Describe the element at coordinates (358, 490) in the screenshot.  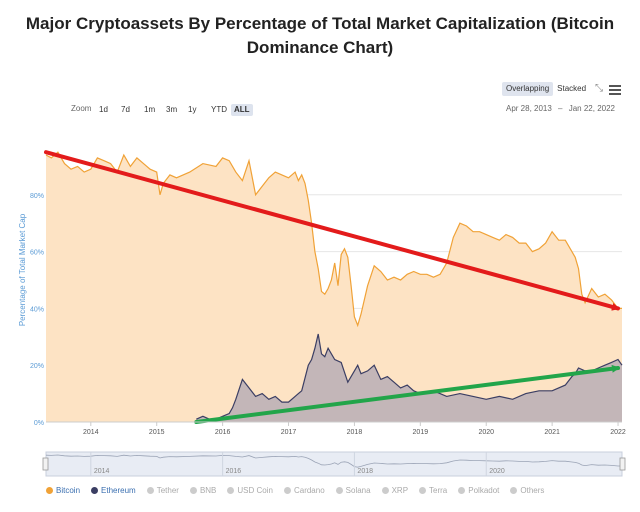
I see `legend-label: Solana` at that location.